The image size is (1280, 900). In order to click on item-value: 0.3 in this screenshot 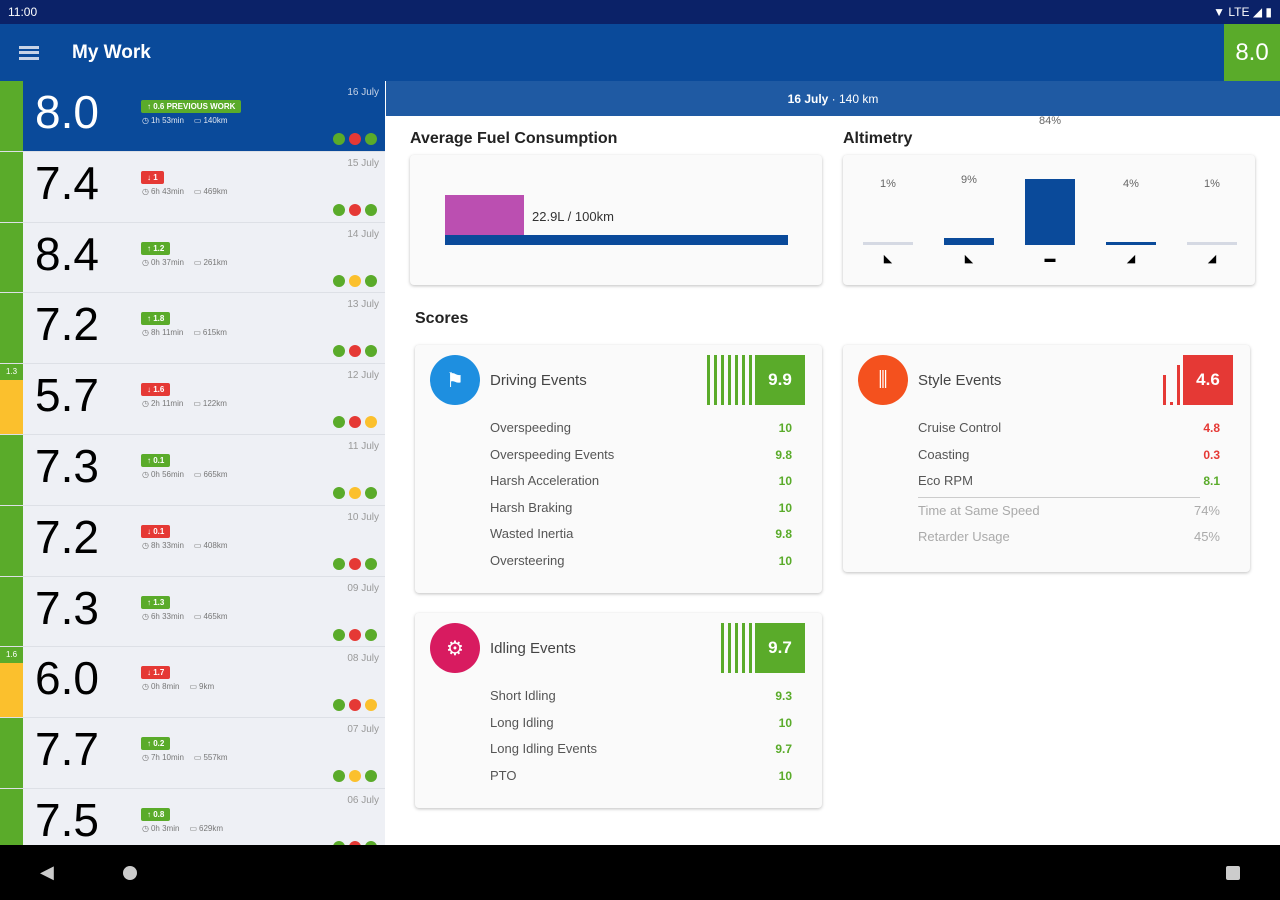, I will do `click(1211, 454)`.